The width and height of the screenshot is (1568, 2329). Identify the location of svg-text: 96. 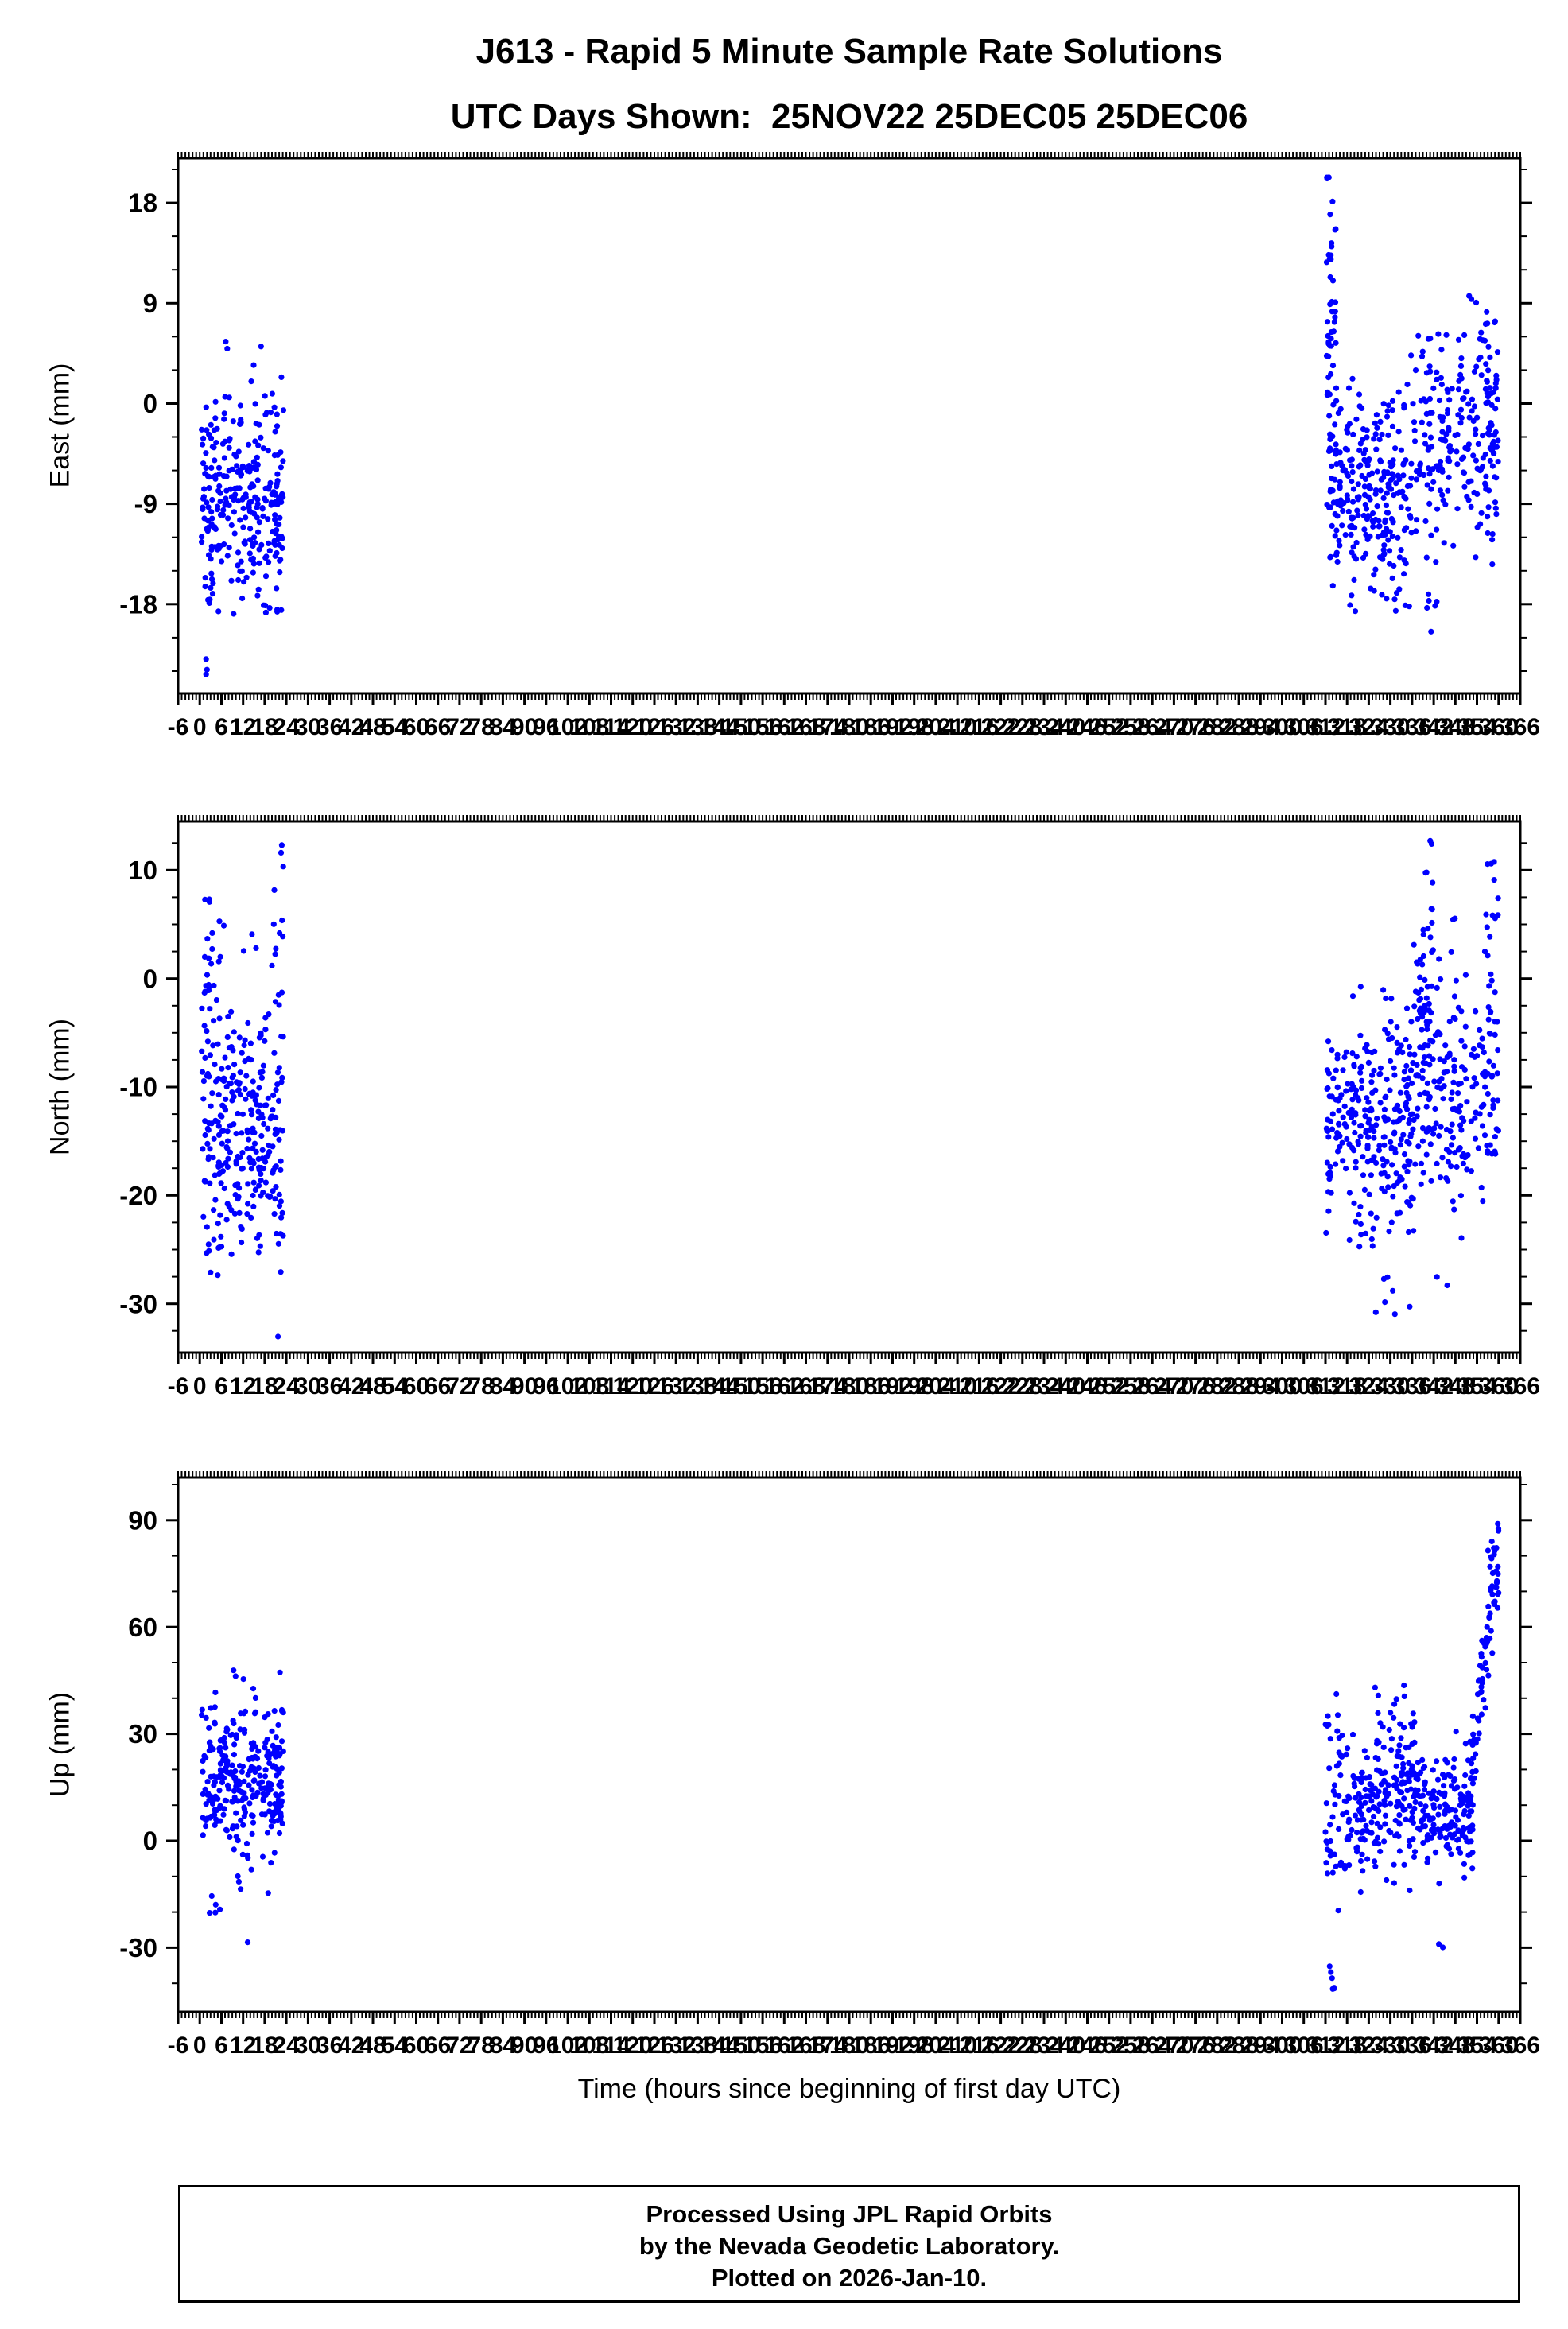
(546, 2045).